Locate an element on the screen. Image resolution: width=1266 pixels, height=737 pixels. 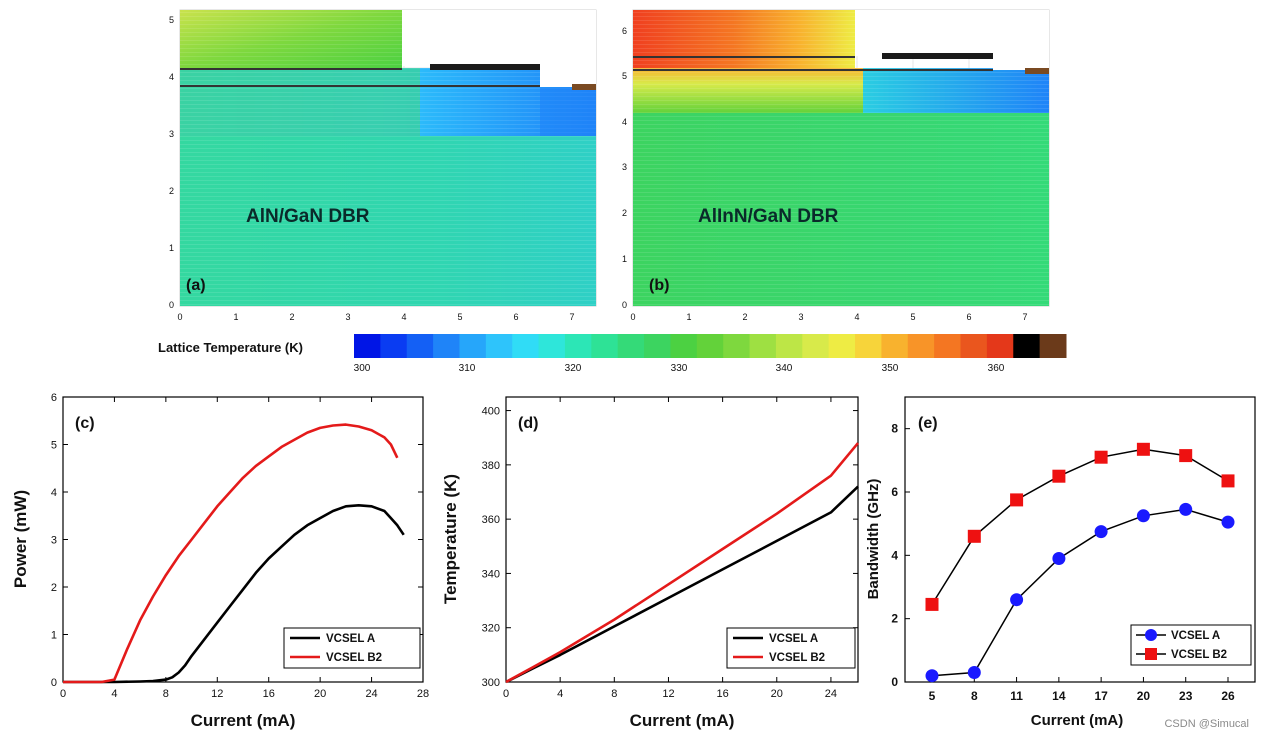
heatmap-b-xtick: 0 is located at coordinates (632, 317).